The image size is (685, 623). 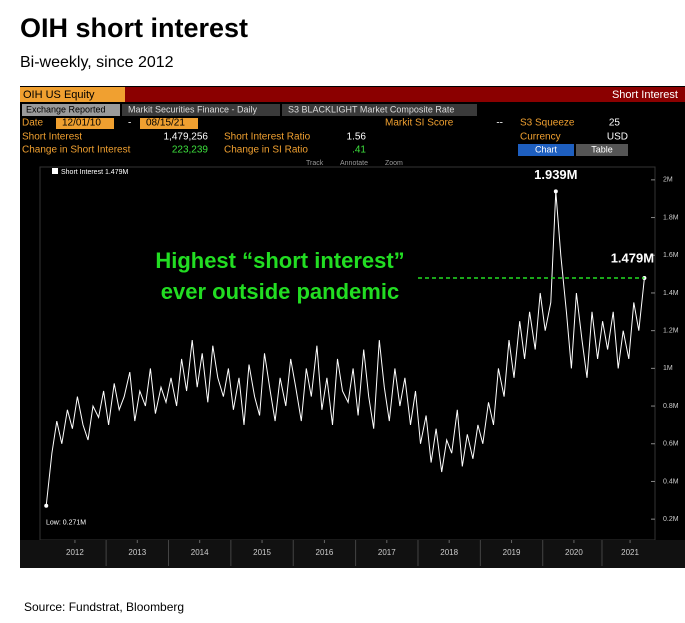 I want to click on y-tick-label: 0.8M, so click(x=671, y=406).